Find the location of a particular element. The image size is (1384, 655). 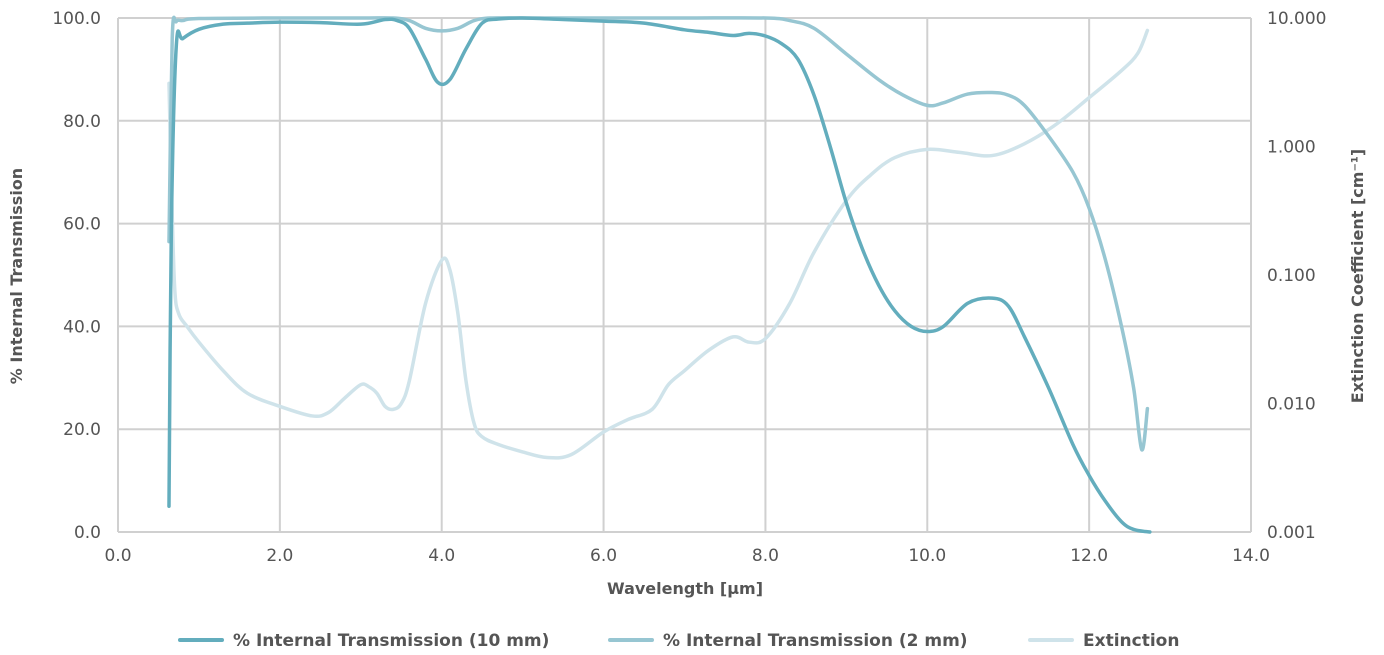

x-tick-label: 12.0 is located at coordinates (1089, 556).